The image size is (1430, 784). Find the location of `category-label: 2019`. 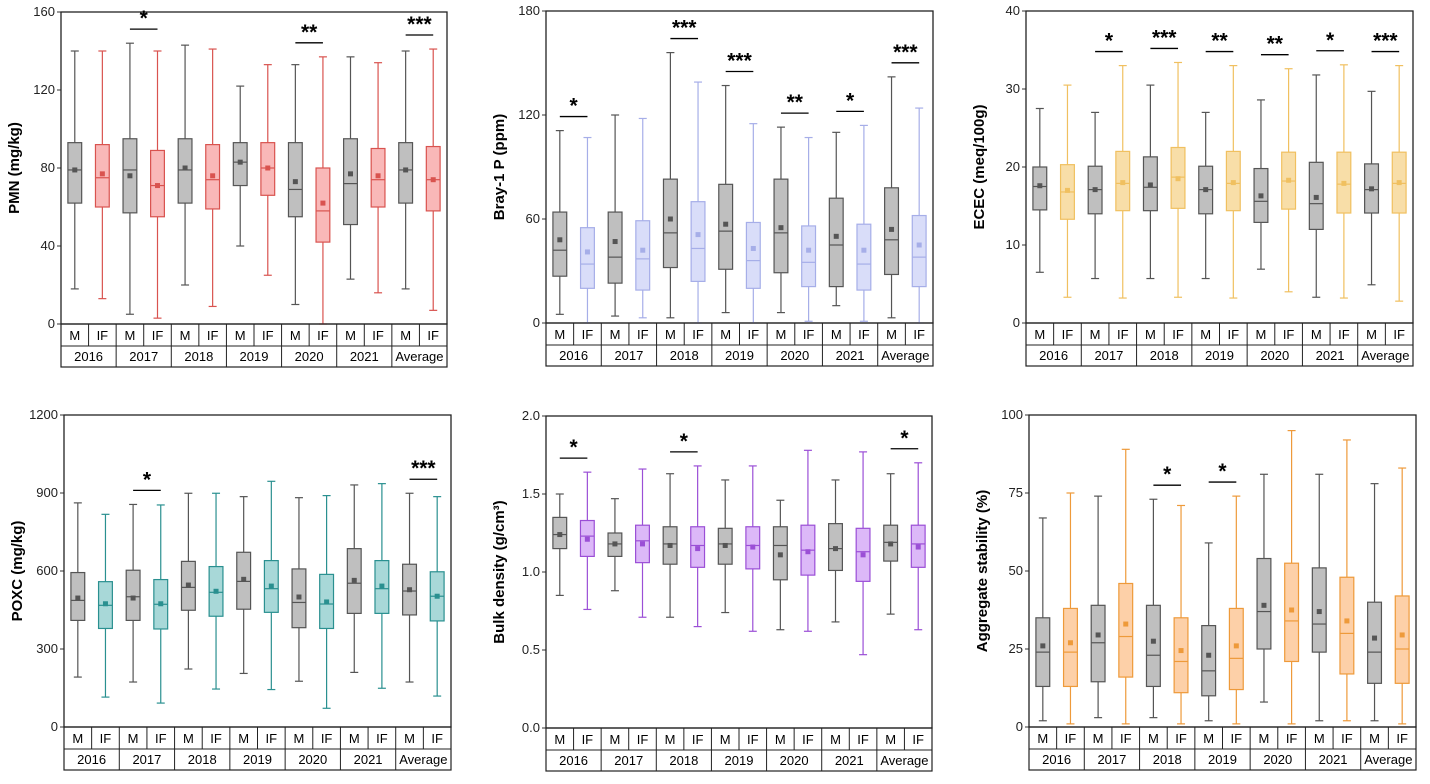

category-label: 2019 is located at coordinates (254, 356).